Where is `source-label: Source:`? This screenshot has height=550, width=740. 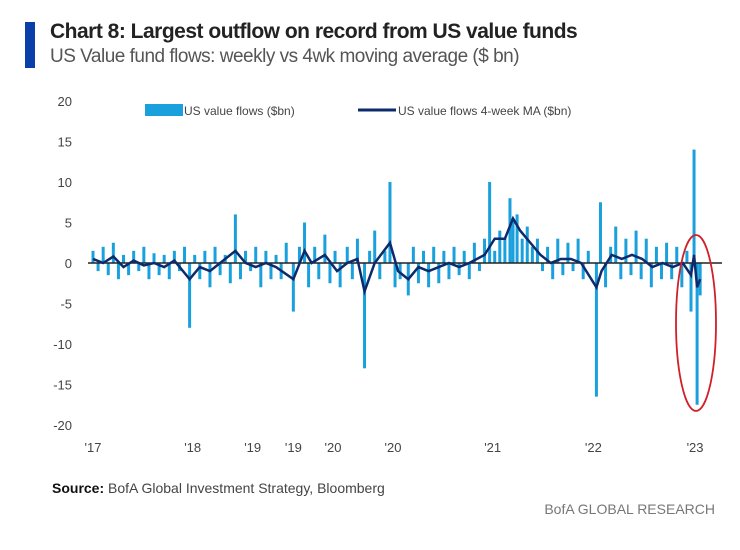
source-label: Source: is located at coordinates (78, 488).